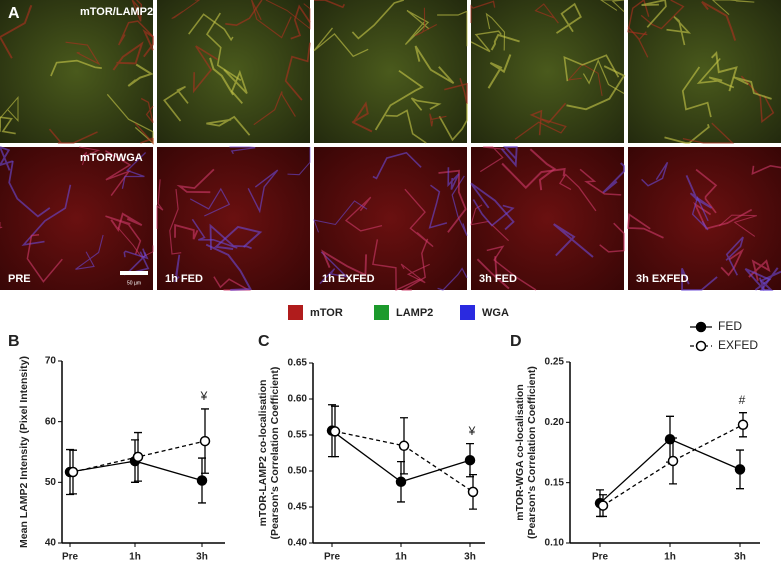 This screenshot has width=781, height=577. Describe the element at coordinates (298, 399) in the screenshot. I see `y-tick-label: 0.60` at that location.